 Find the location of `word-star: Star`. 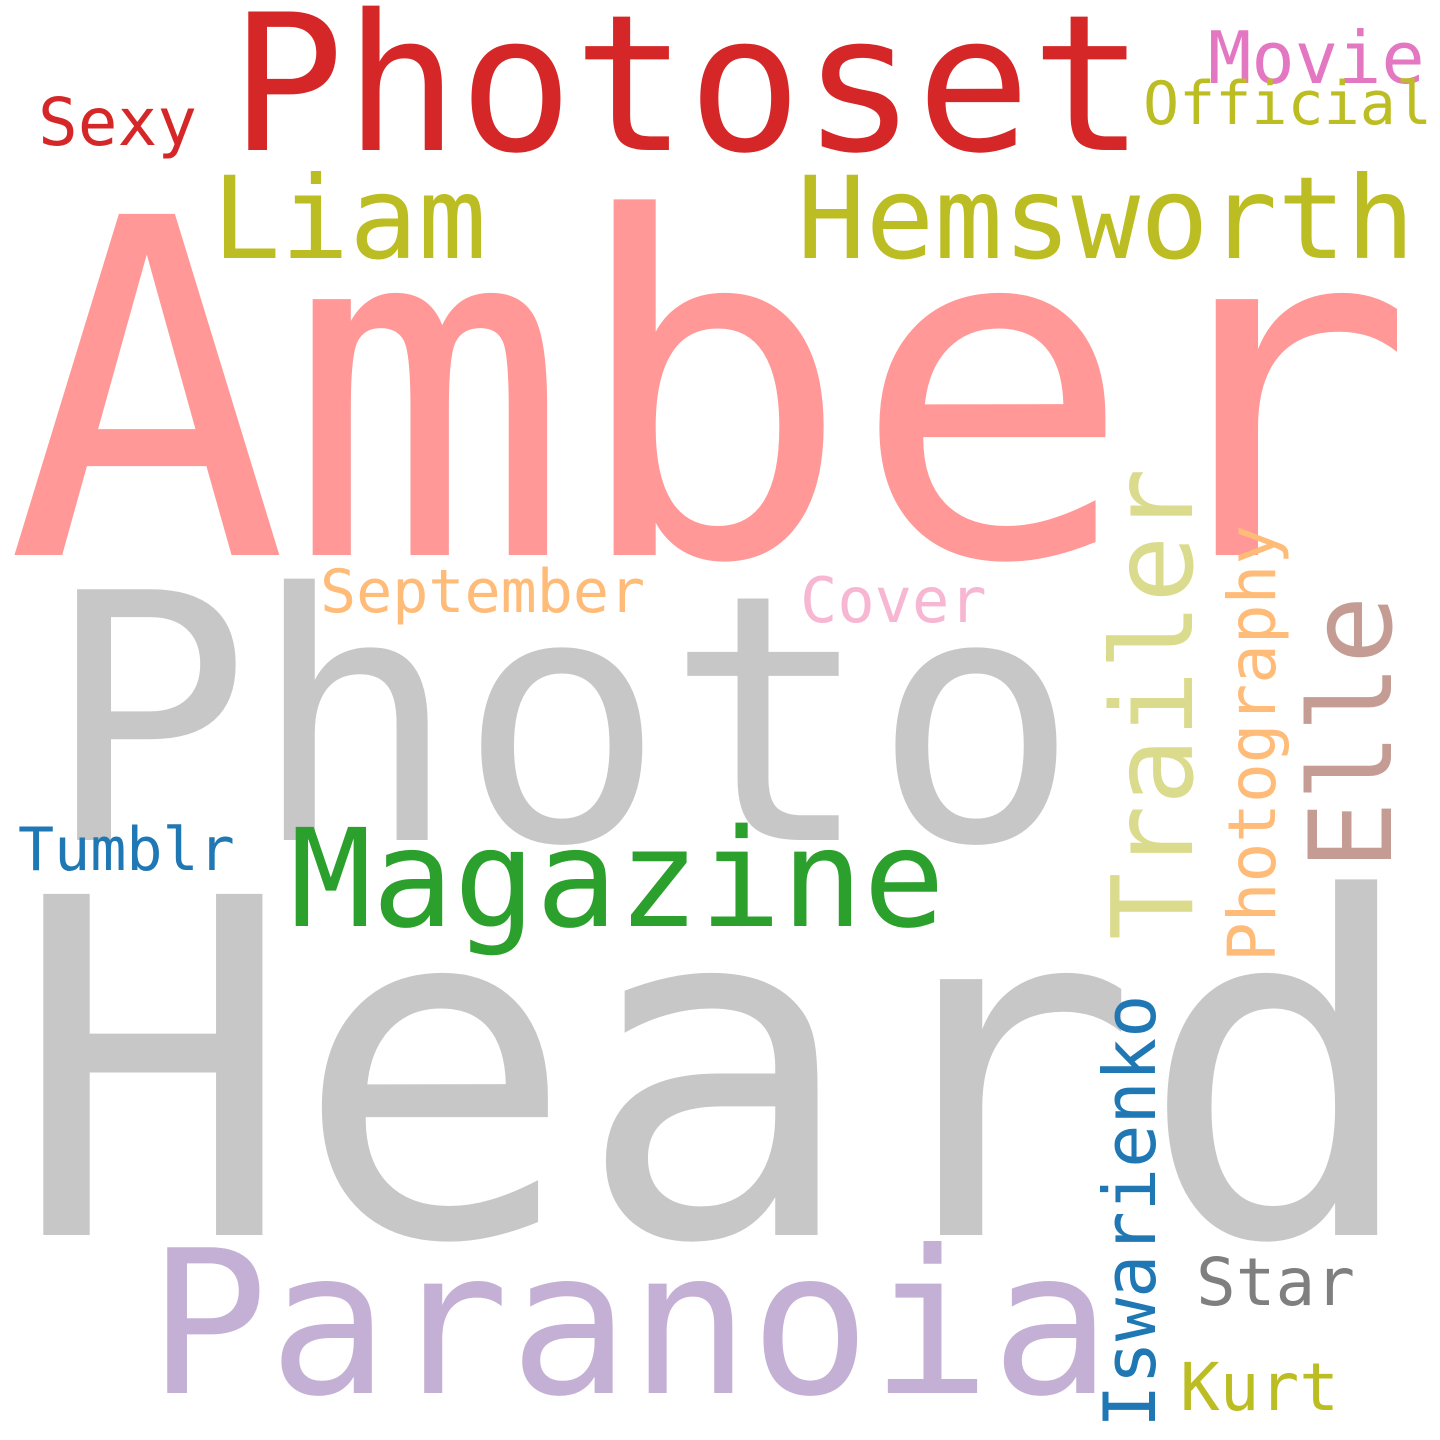

word-star: Star is located at coordinates (1275, 1282).